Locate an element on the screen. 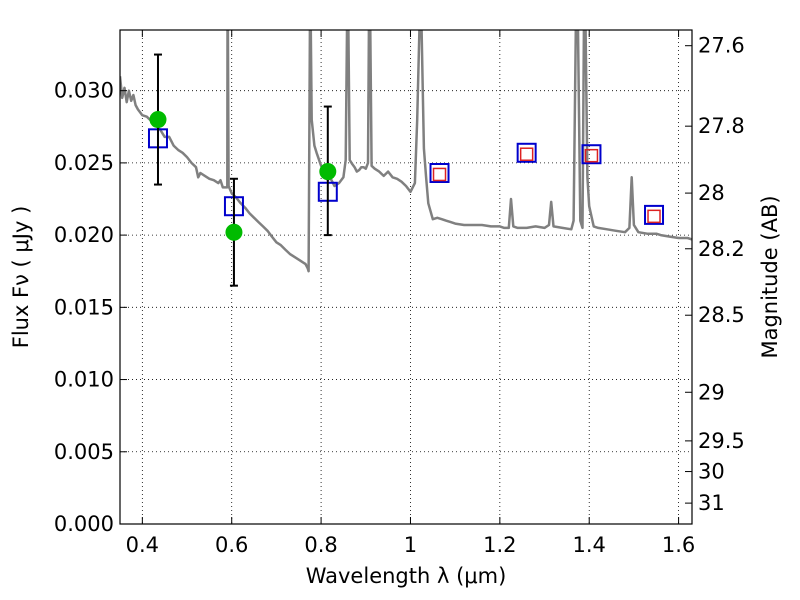 The height and width of the screenshot is (600, 800). y-tick-label: 0.000 is located at coordinates (84, 524).